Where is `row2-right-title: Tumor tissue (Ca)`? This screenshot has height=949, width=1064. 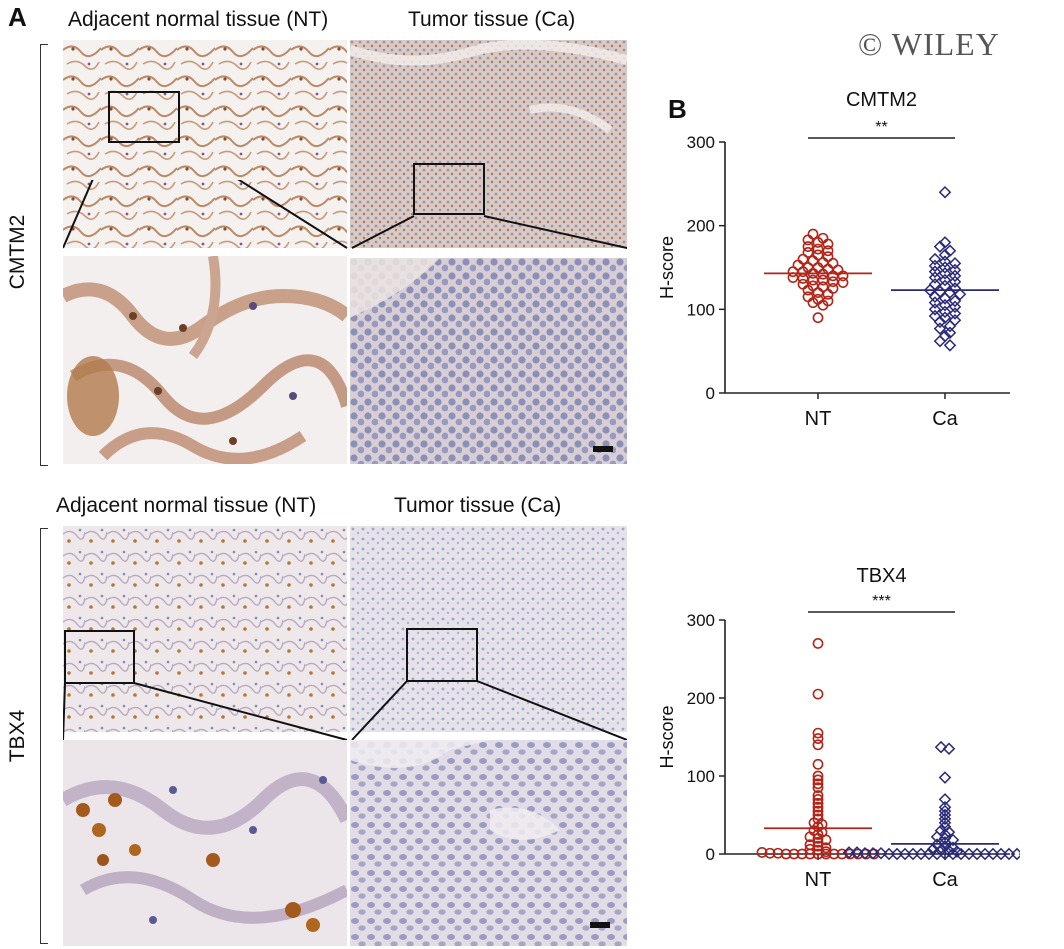
row2-right-title: Tumor tissue (Ca) is located at coordinates (478, 505).